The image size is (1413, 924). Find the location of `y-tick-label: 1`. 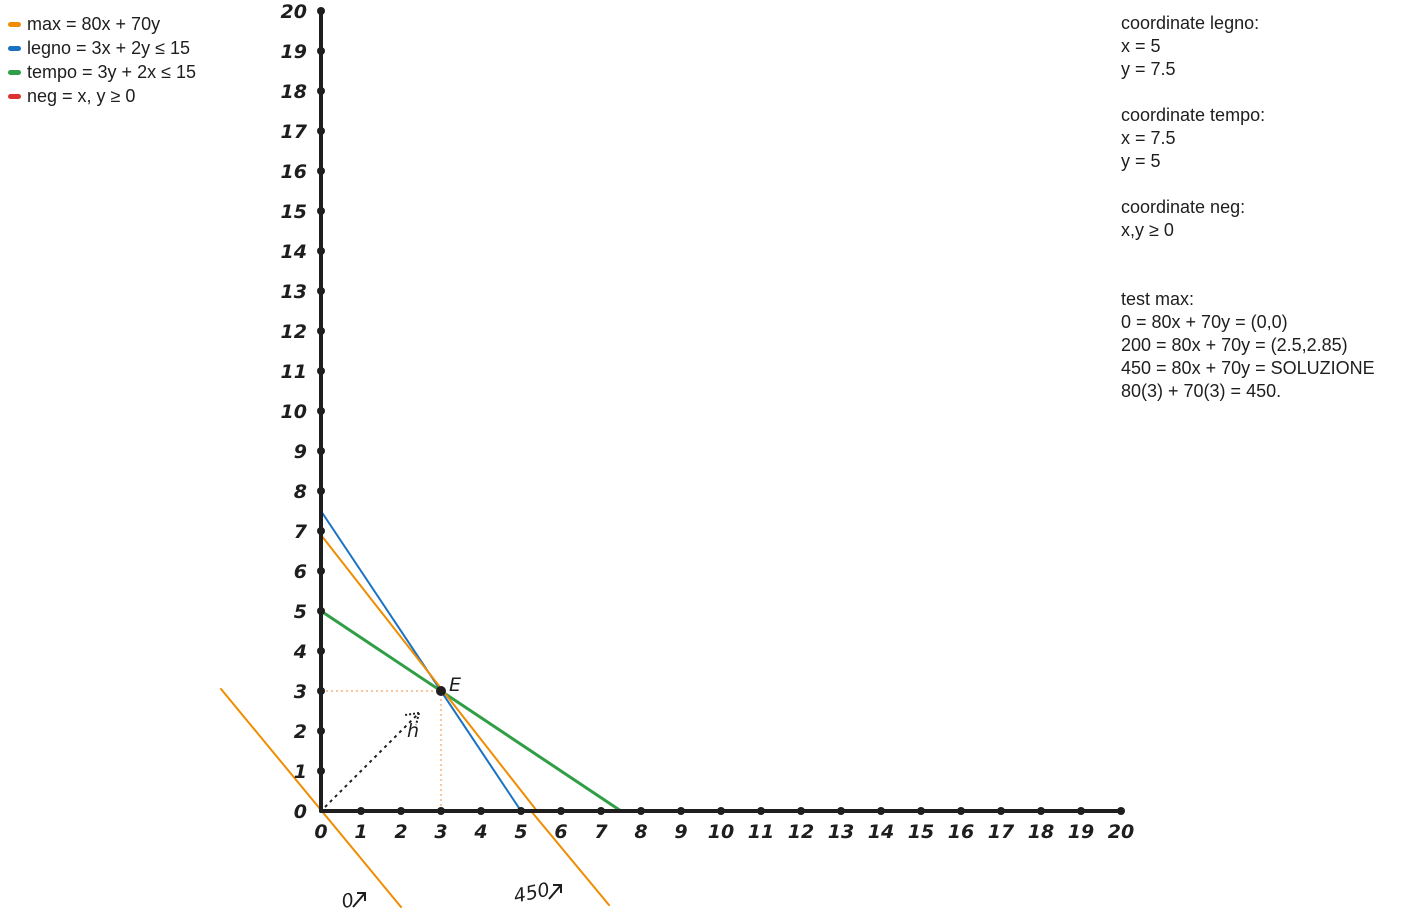

y-tick-label: 1 is located at coordinates (300, 772).